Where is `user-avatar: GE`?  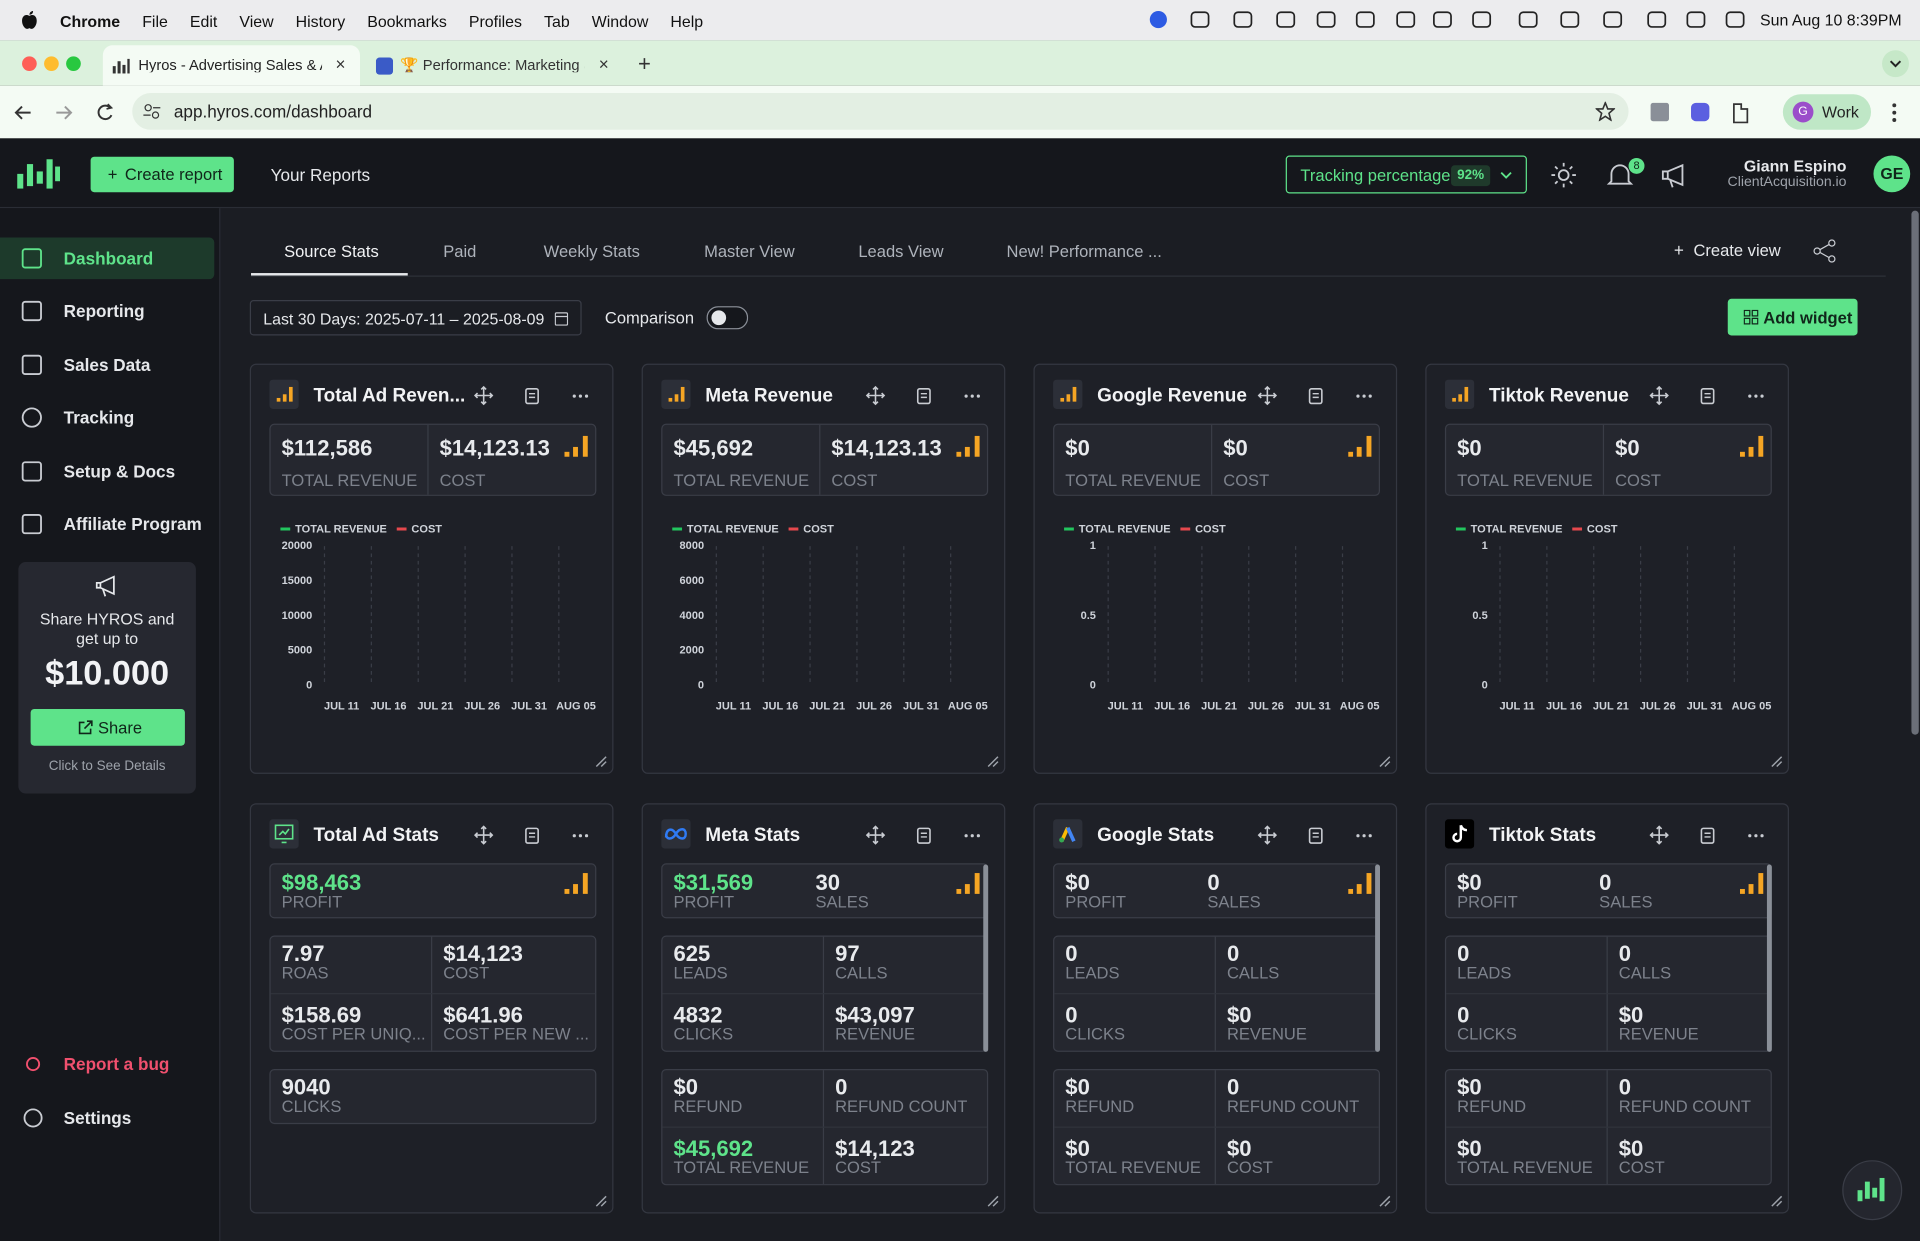
user-avatar: GE is located at coordinates (1892, 174).